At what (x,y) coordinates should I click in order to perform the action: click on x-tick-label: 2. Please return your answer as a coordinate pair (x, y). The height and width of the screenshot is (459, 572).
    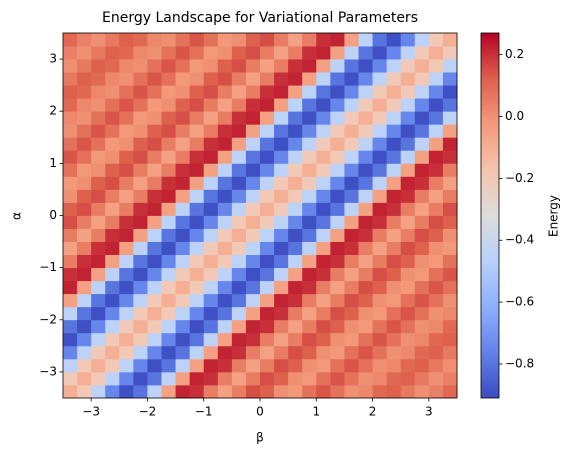
    Looking at the image, I should click on (373, 412).